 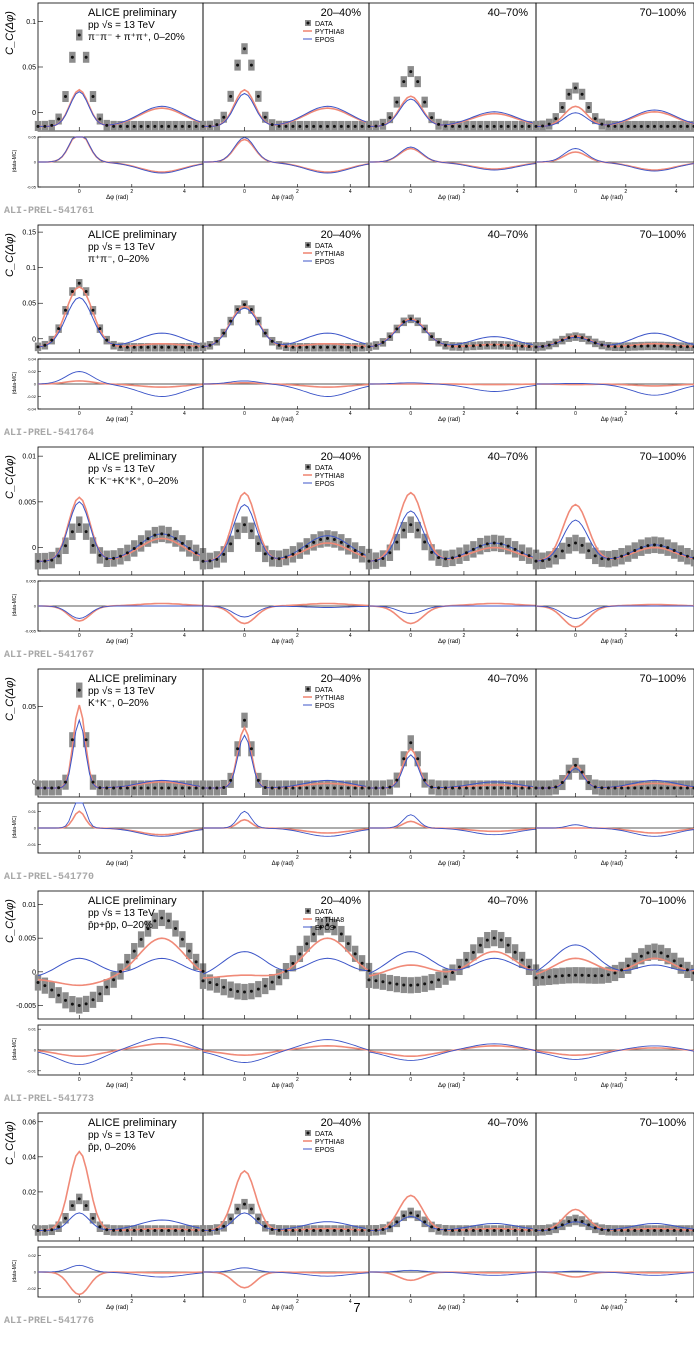 I want to click on data-points, so click(x=614, y=107).